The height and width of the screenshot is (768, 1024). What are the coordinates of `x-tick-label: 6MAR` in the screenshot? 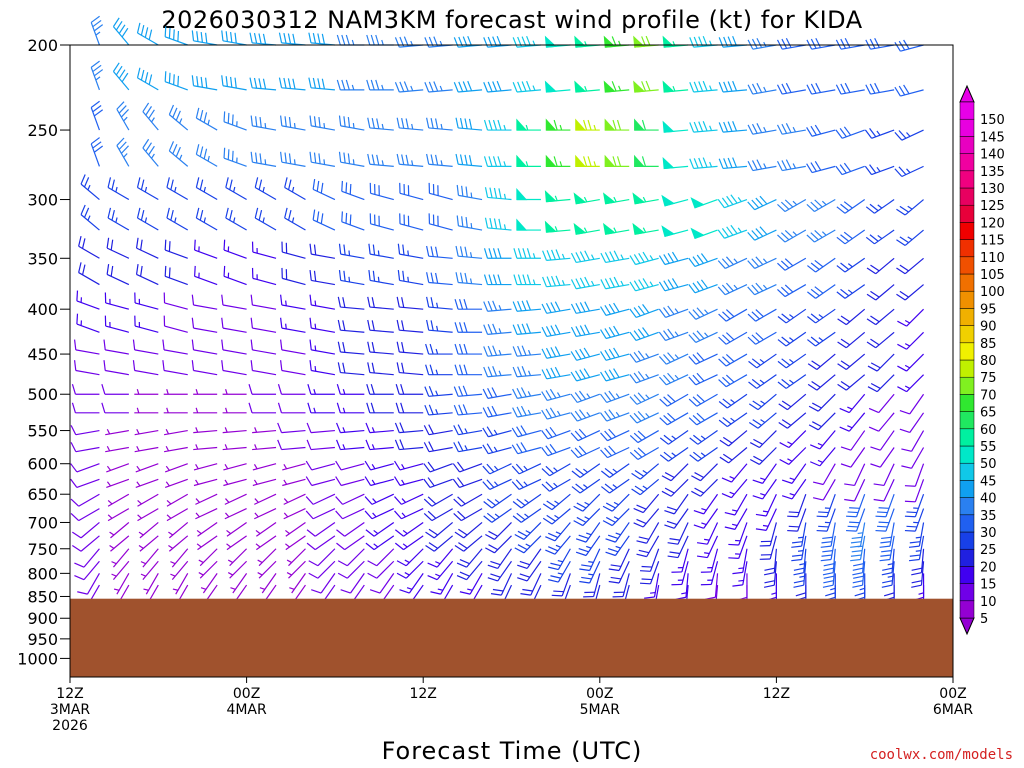 It's located at (953, 710).